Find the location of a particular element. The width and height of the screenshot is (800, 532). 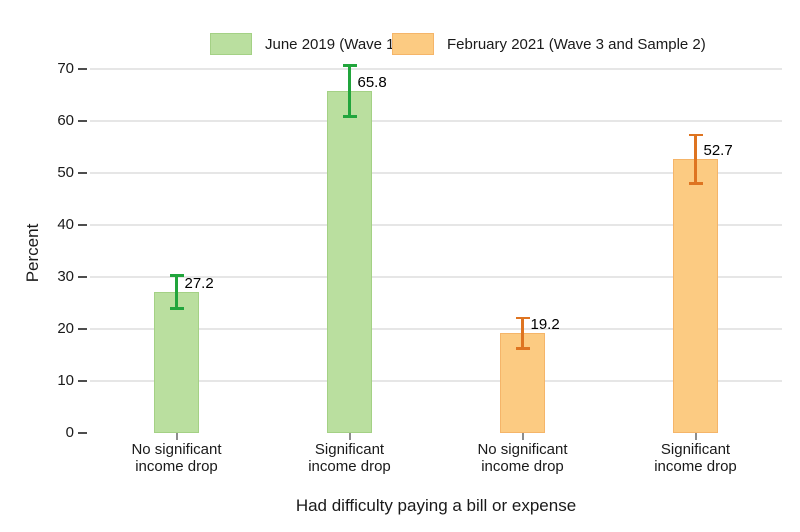

legend-label-february-2021: February 2021 (Wave 3 and Sample 2) is located at coordinates (576, 44).